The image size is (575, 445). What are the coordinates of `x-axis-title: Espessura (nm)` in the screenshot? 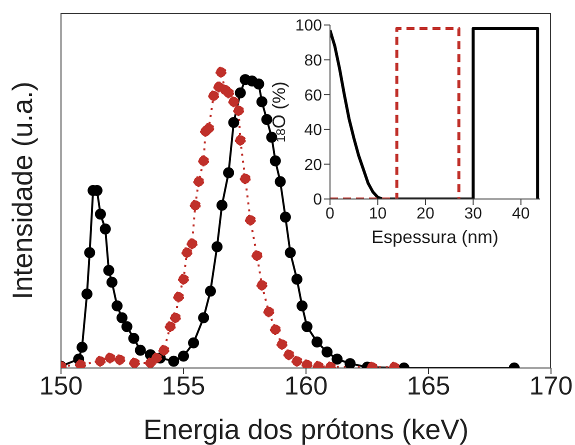 It's located at (435, 237).